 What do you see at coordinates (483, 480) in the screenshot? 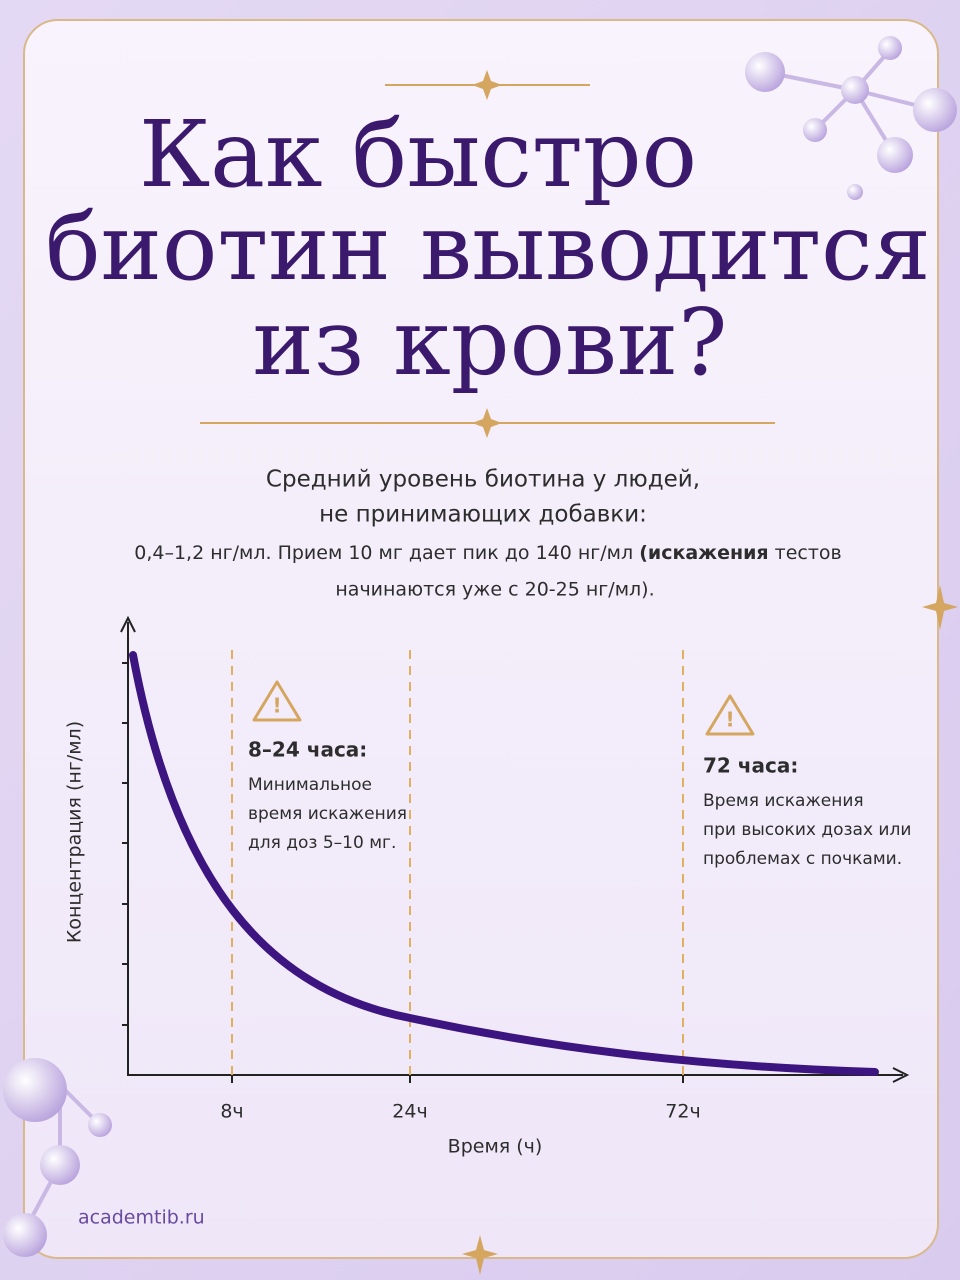
I see `intro-lead: Средний уровень биотина у людей,` at bounding box center [483, 480].